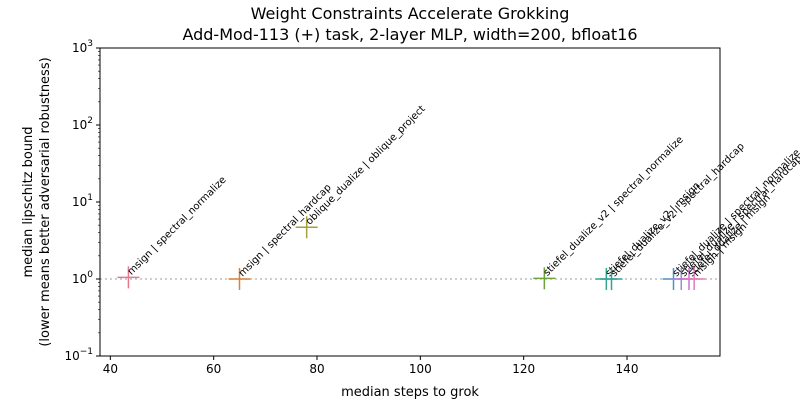 The height and width of the screenshot is (400, 800). Describe the element at coordinates (366, 166) in the screenshot. I see `point-label: oblique_dualize | oblique_project` at that location.